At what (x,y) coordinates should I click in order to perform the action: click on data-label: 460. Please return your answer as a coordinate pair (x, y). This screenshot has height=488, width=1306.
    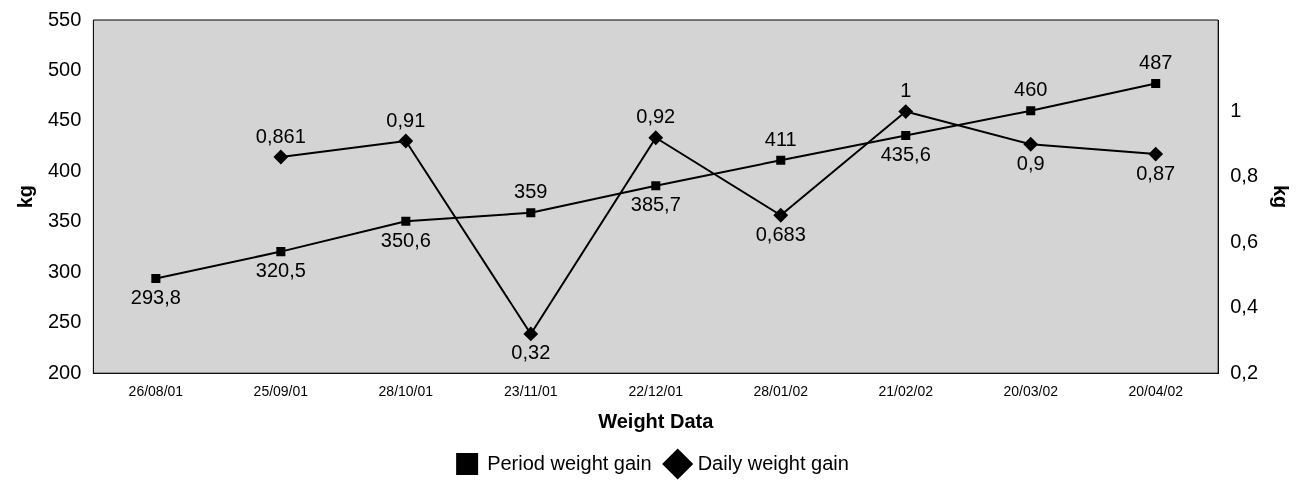
    Looking at the image, I should click on (1031, 89).